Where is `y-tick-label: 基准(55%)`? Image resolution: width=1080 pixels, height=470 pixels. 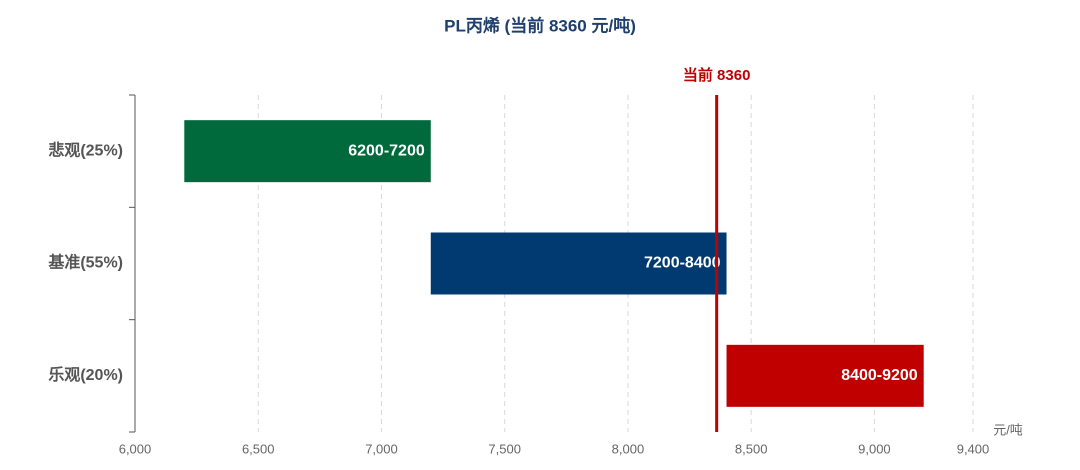
y-tick-label: 基准(55%) is located at coordinates (85, 262).